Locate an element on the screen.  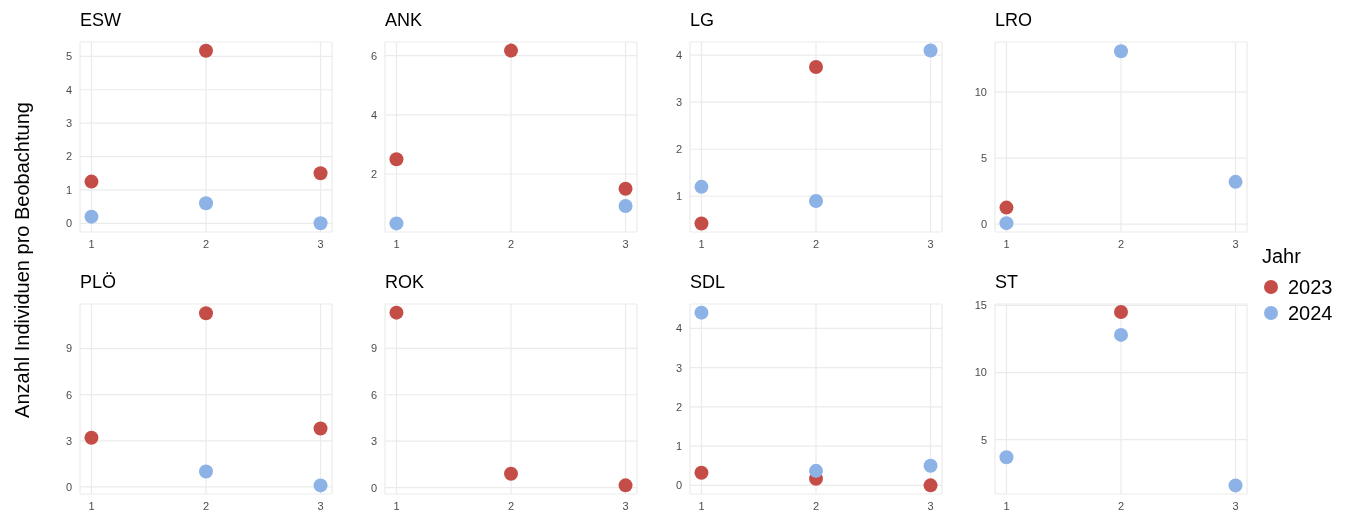
chart-title: ST is located at coordinates (1007, 282).